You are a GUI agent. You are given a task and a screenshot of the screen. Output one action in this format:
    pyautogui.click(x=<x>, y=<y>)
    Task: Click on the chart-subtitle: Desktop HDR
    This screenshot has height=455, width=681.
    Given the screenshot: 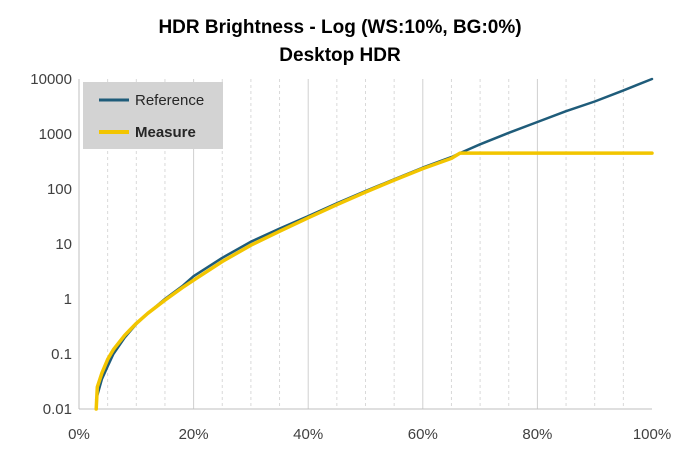 What is the action you would take?
    pyautogui.click(x=340, y=55)
    